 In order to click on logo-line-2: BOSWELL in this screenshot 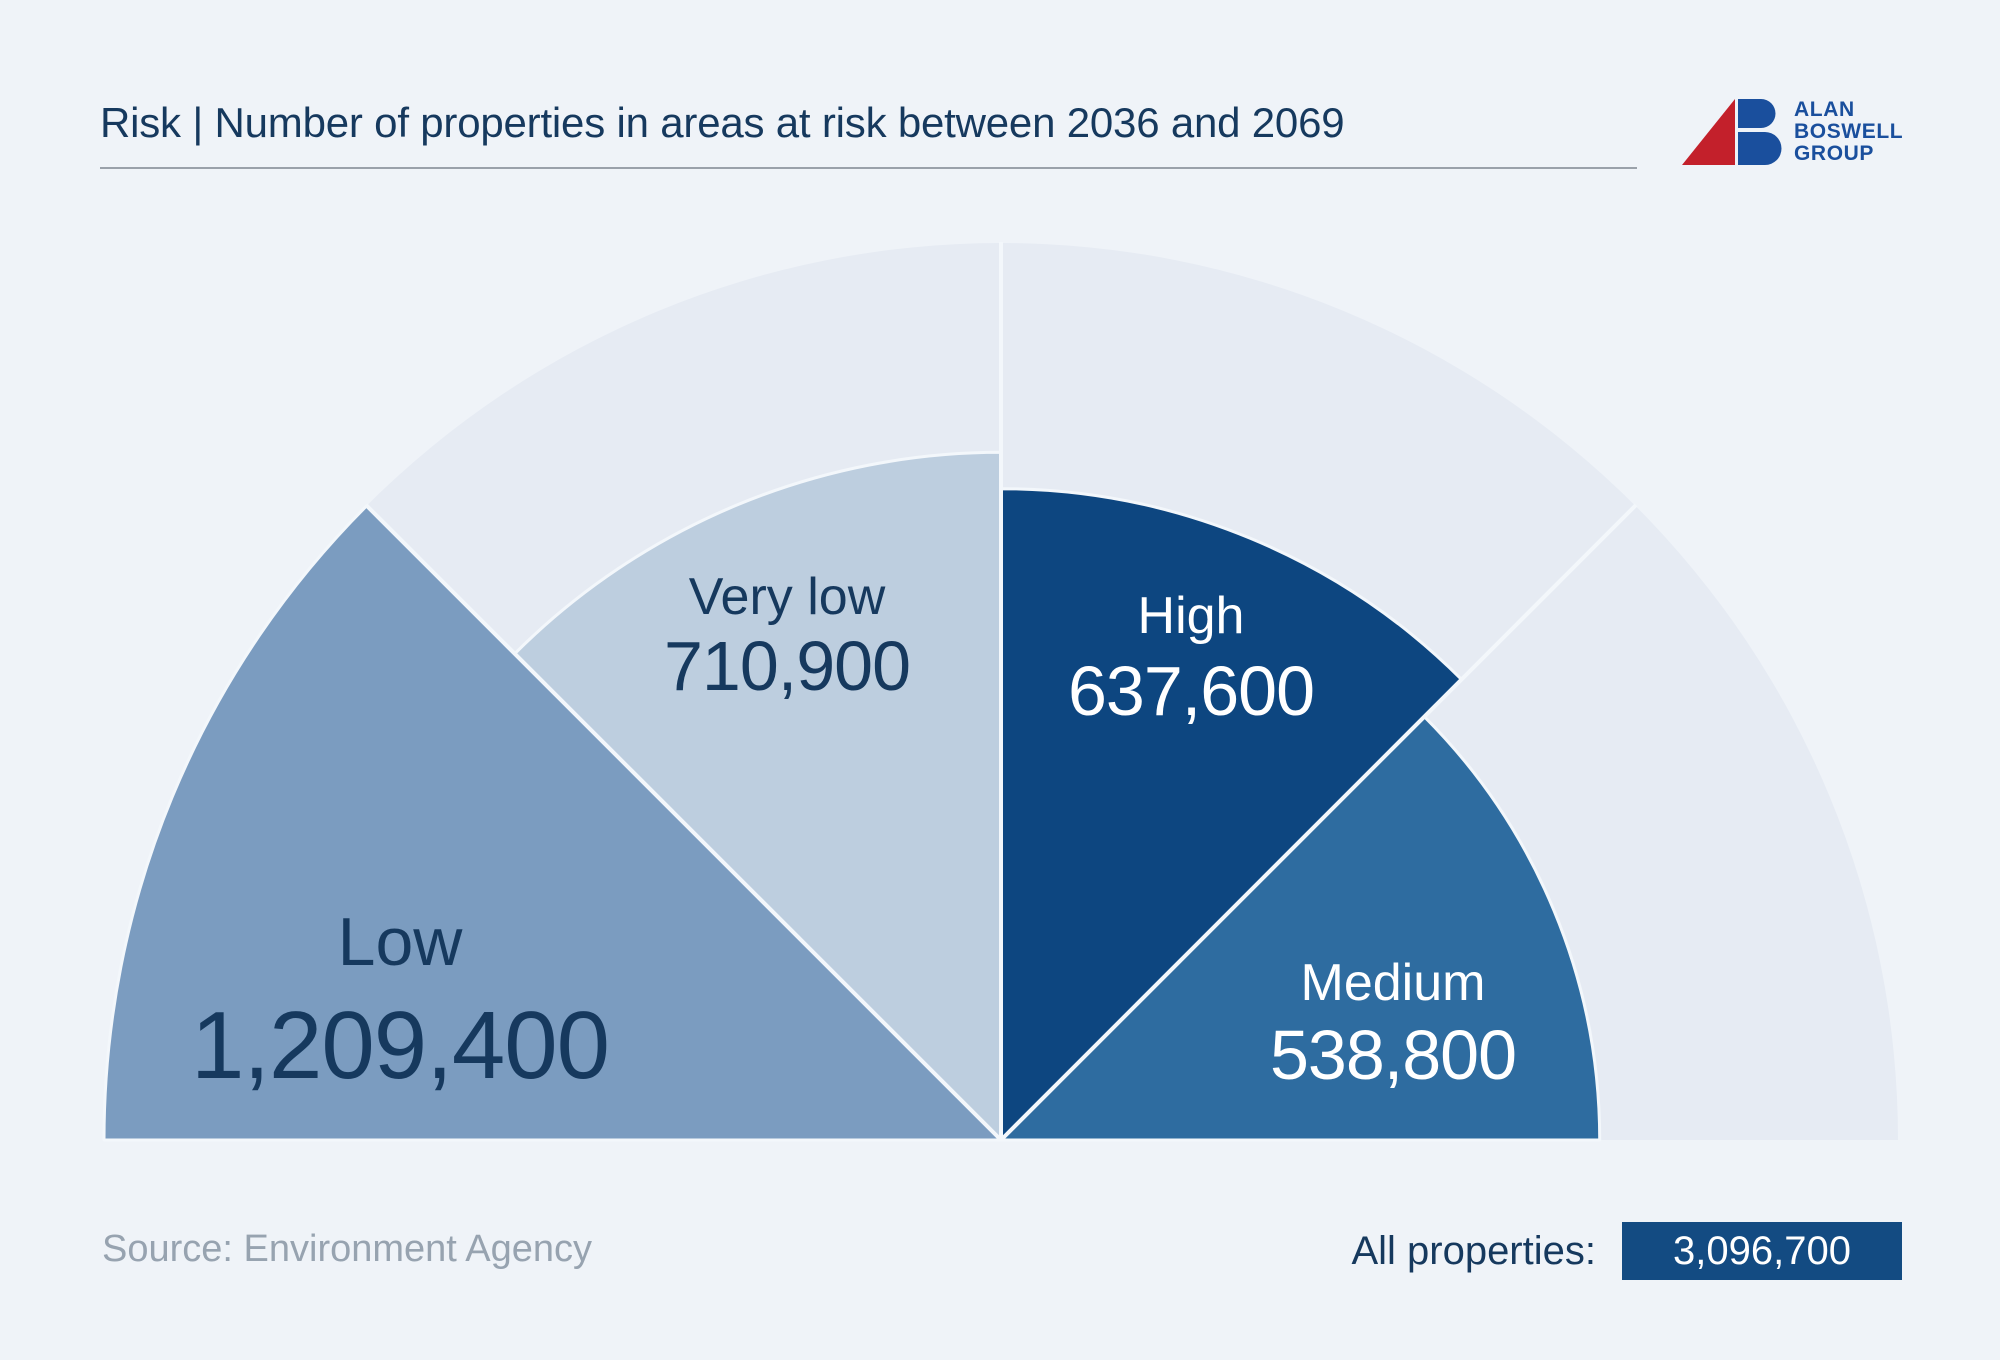, I will do `click(1849, 131)`.